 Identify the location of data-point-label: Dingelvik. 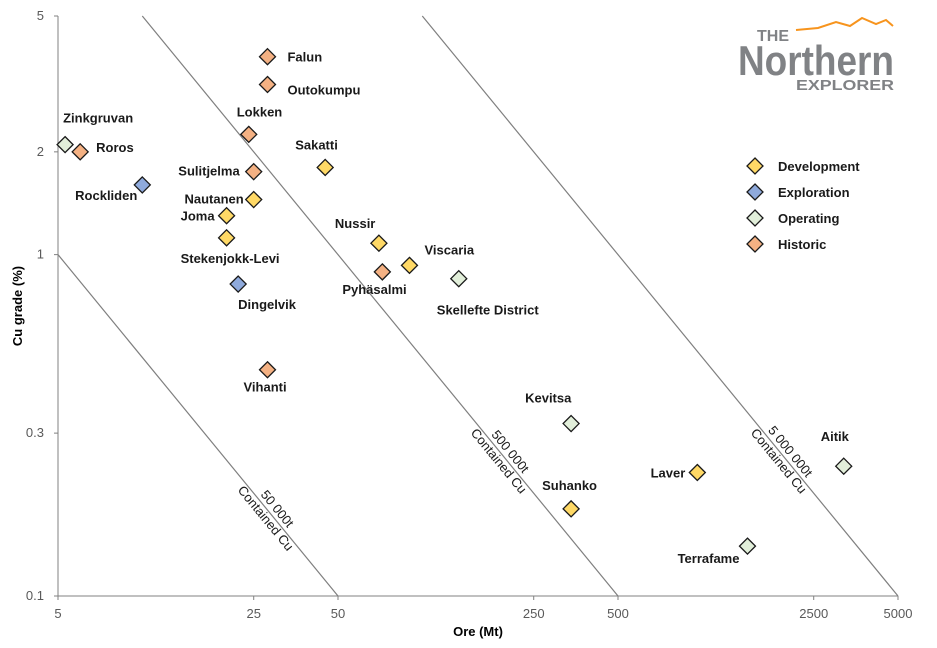
(267, 304).